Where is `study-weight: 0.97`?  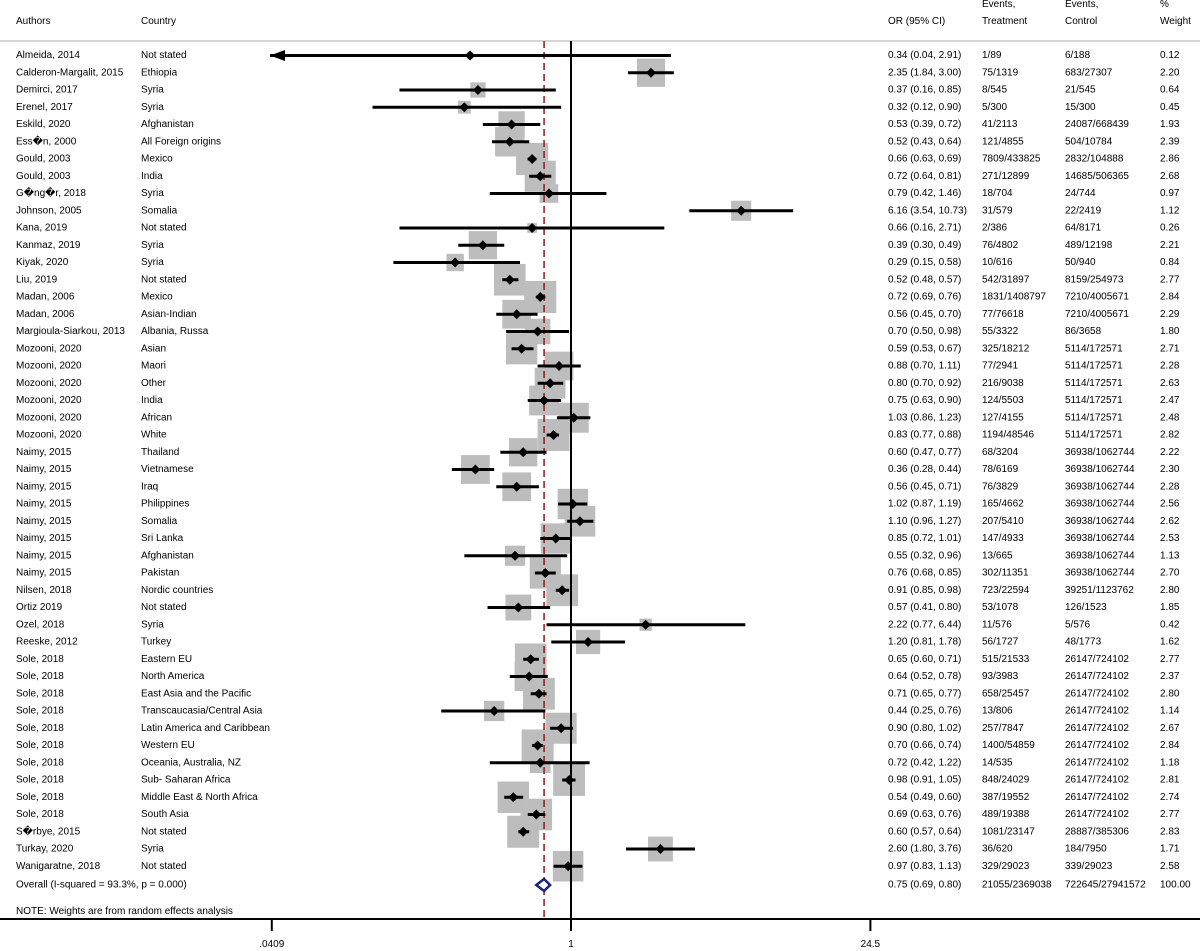
study-weight: 0.97 is located at coordinates (1170, 193).